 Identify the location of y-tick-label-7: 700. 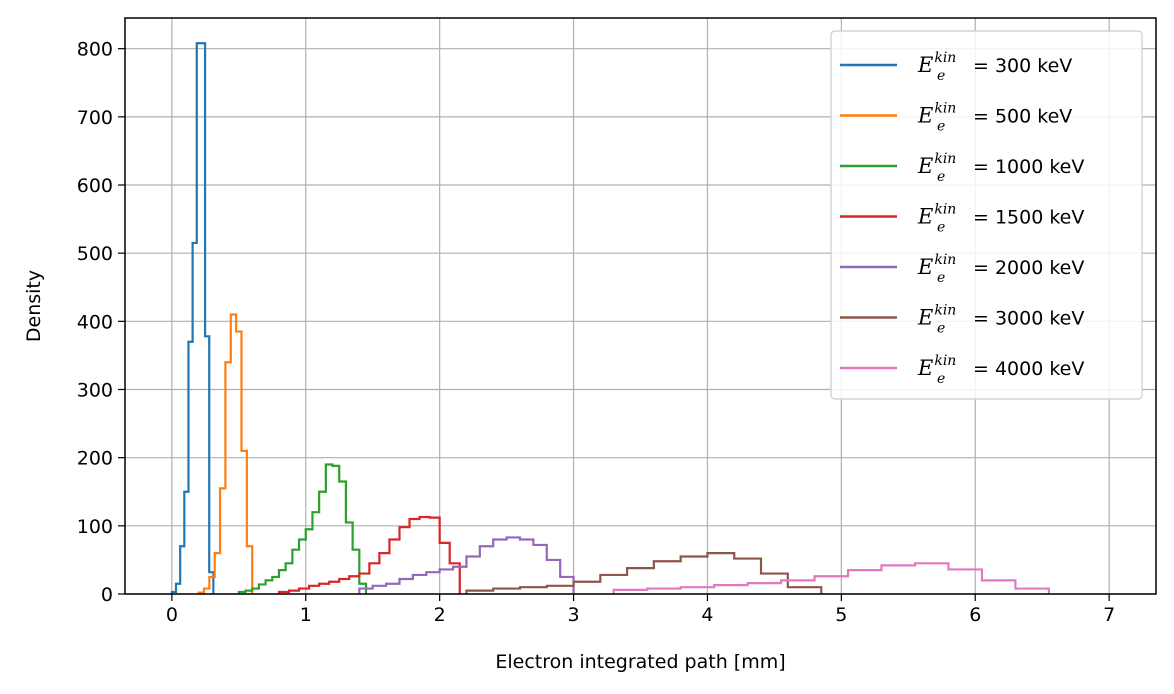
(95, 118).